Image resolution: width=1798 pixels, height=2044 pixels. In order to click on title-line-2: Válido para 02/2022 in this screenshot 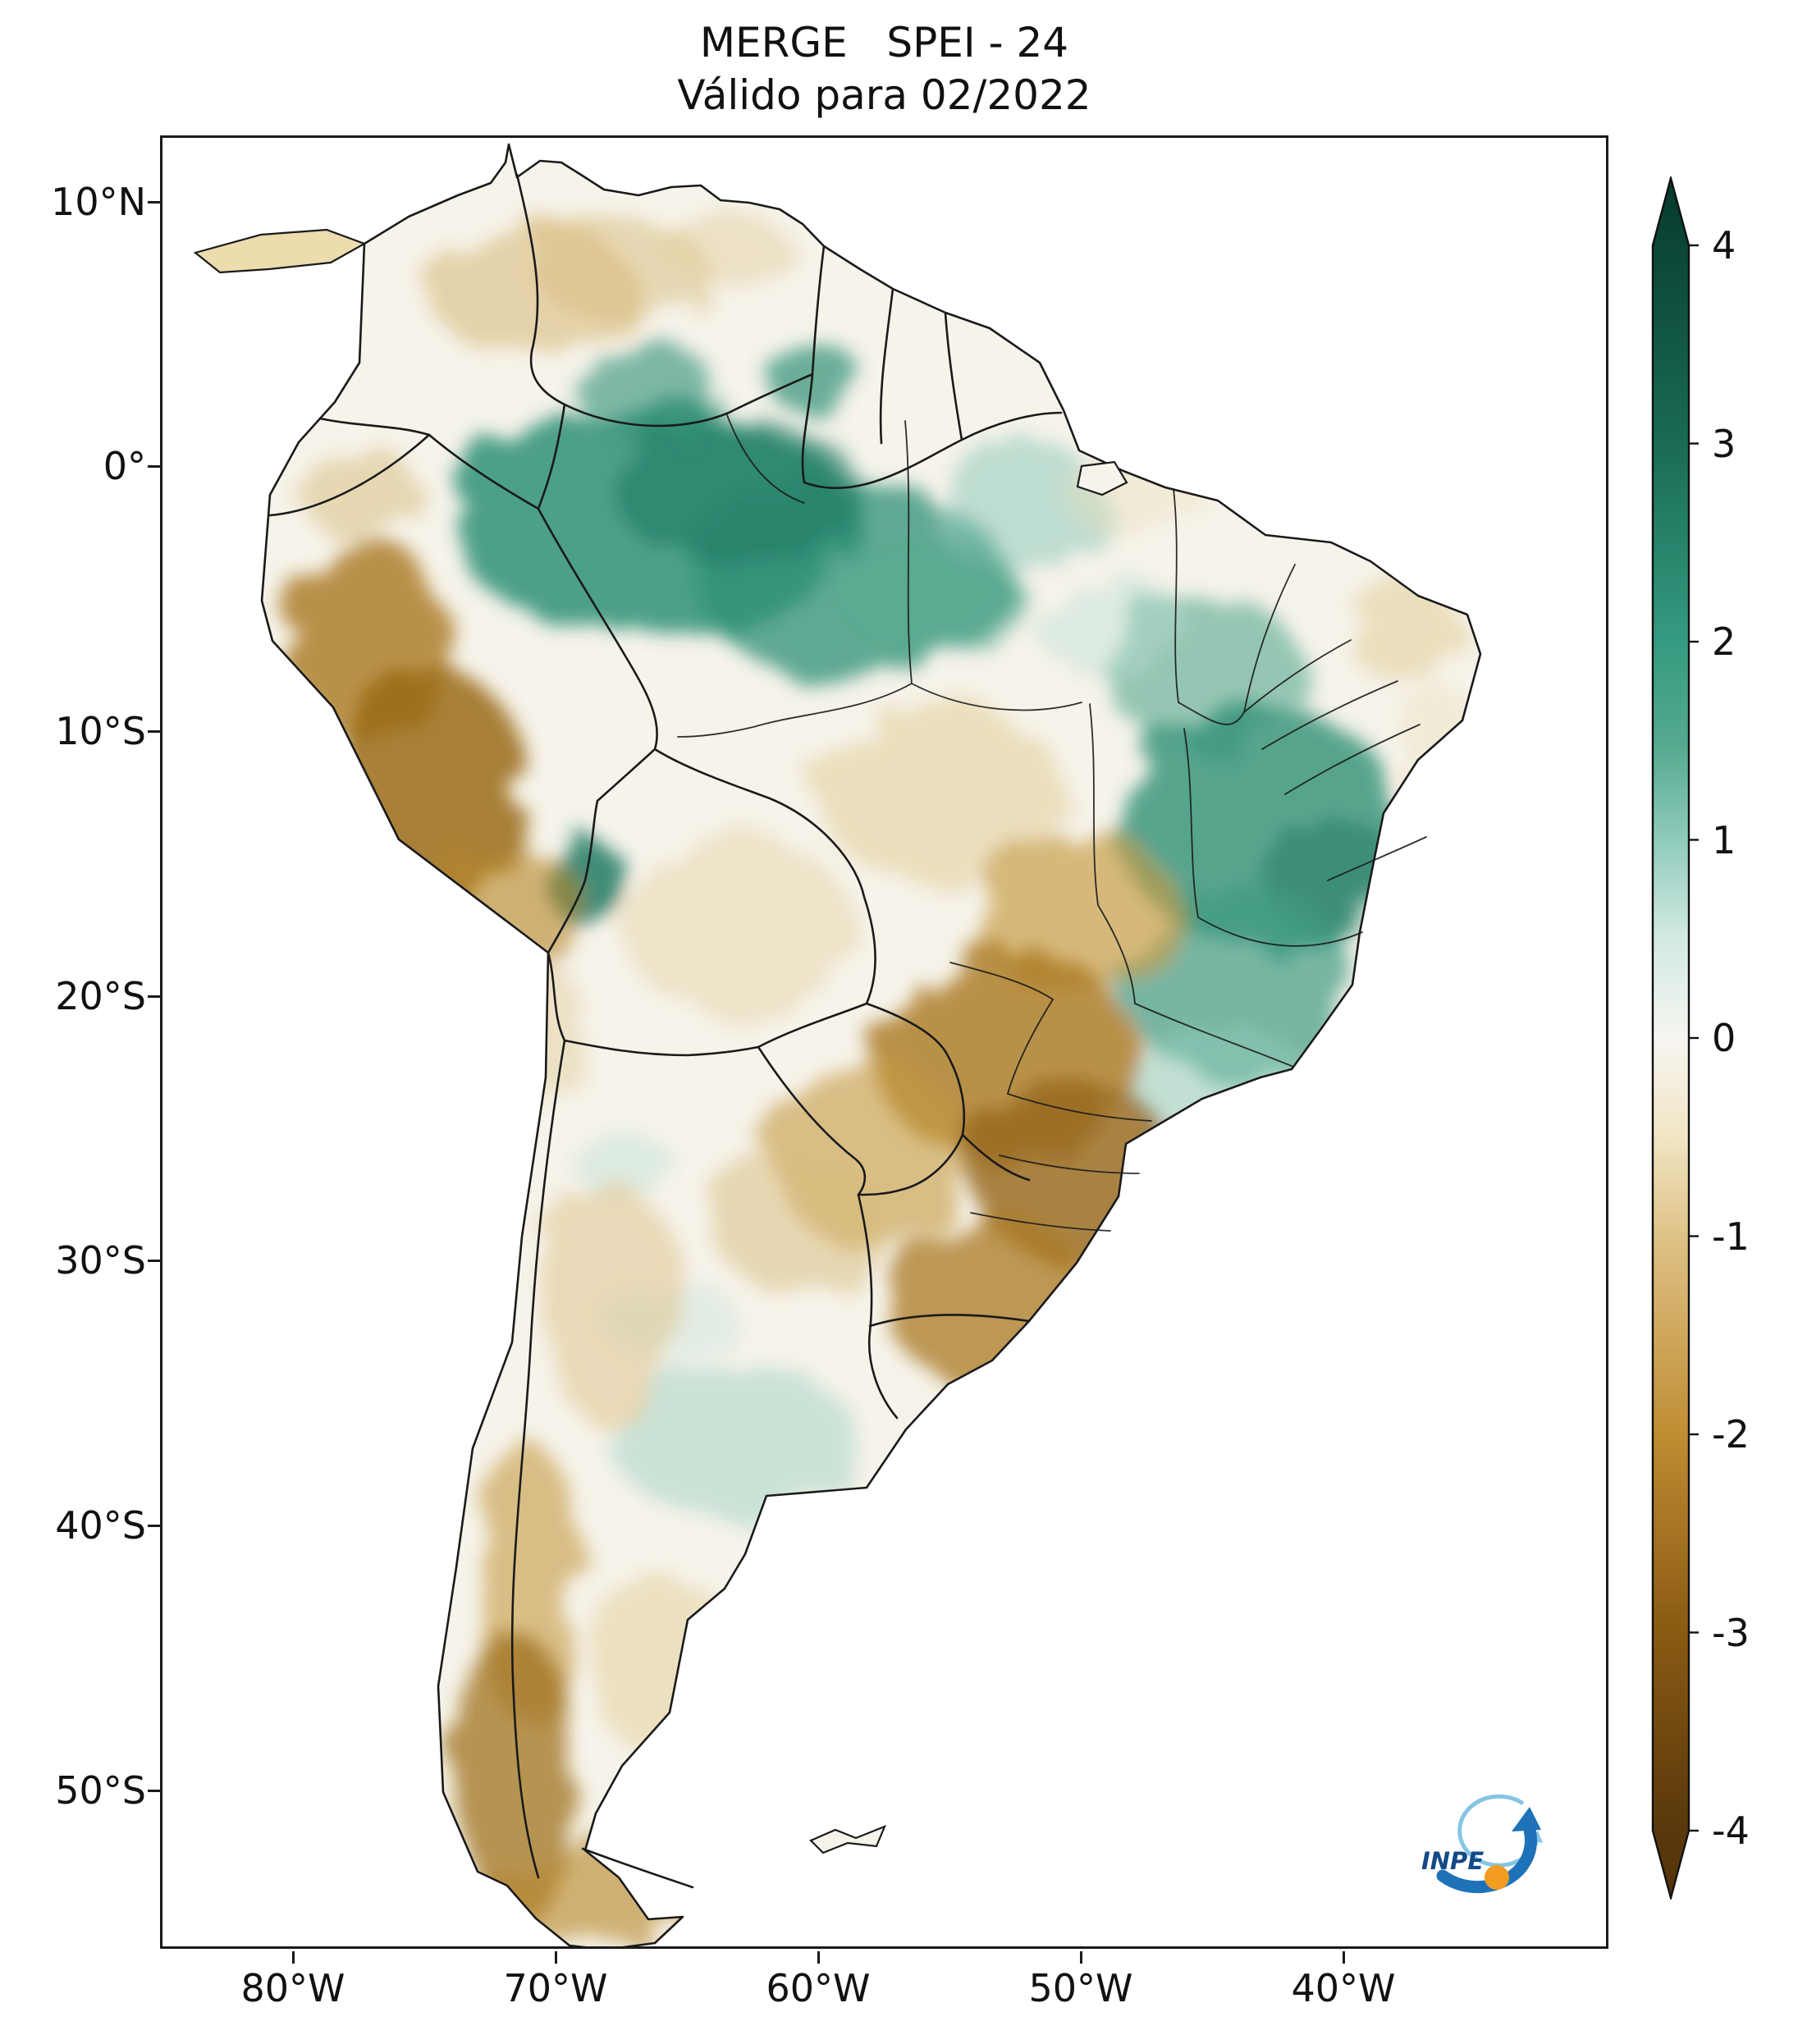, I will do `click(884, 95)`.